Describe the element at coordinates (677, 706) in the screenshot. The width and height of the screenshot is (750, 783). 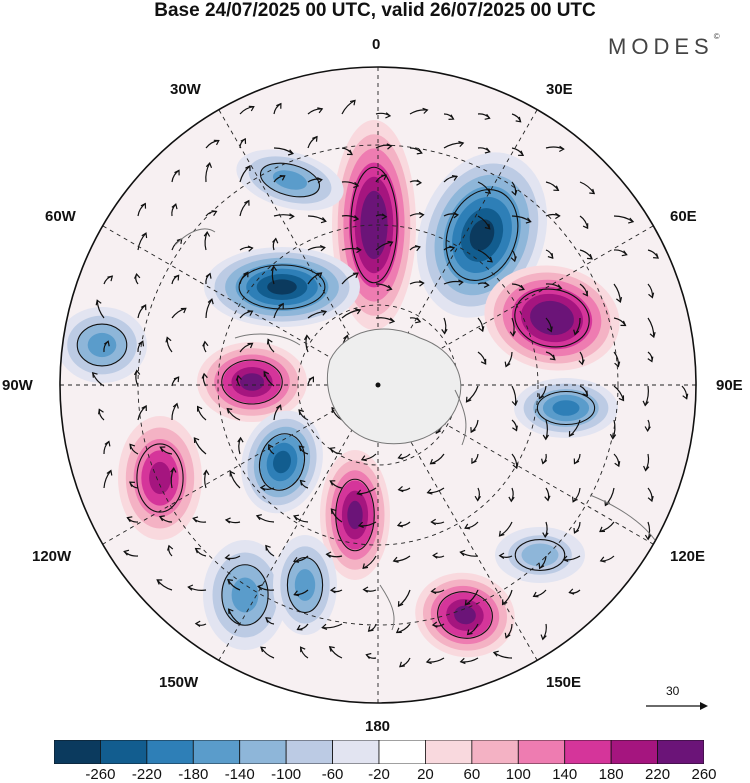
I see `reference-vector-arrow` at that location.